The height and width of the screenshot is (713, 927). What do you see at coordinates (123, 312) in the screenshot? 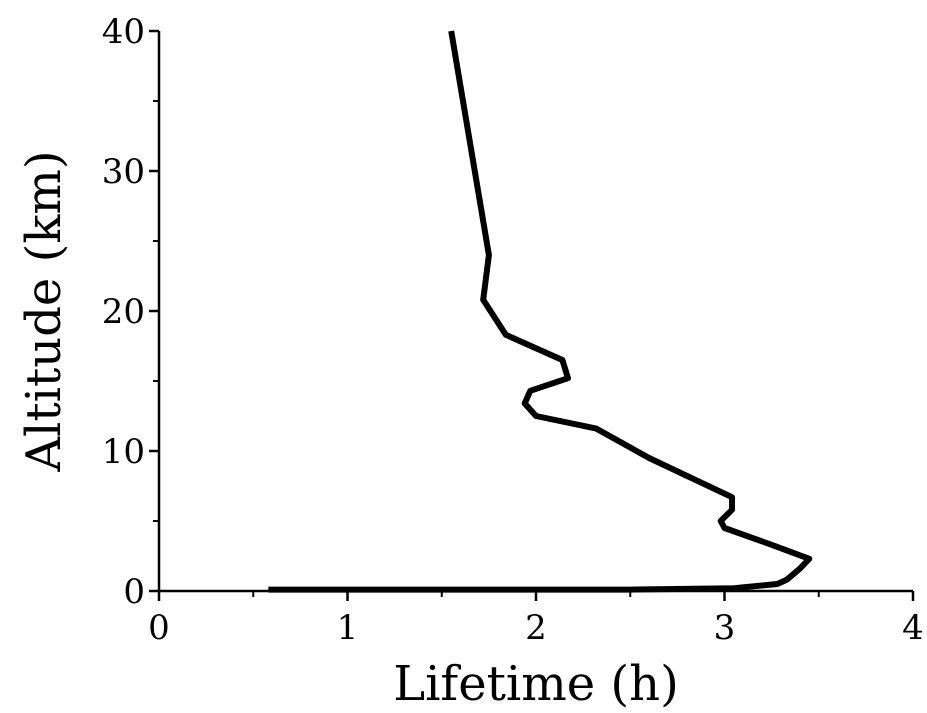
I see `y-tick-label: 20` at bounding box center [123, 312].